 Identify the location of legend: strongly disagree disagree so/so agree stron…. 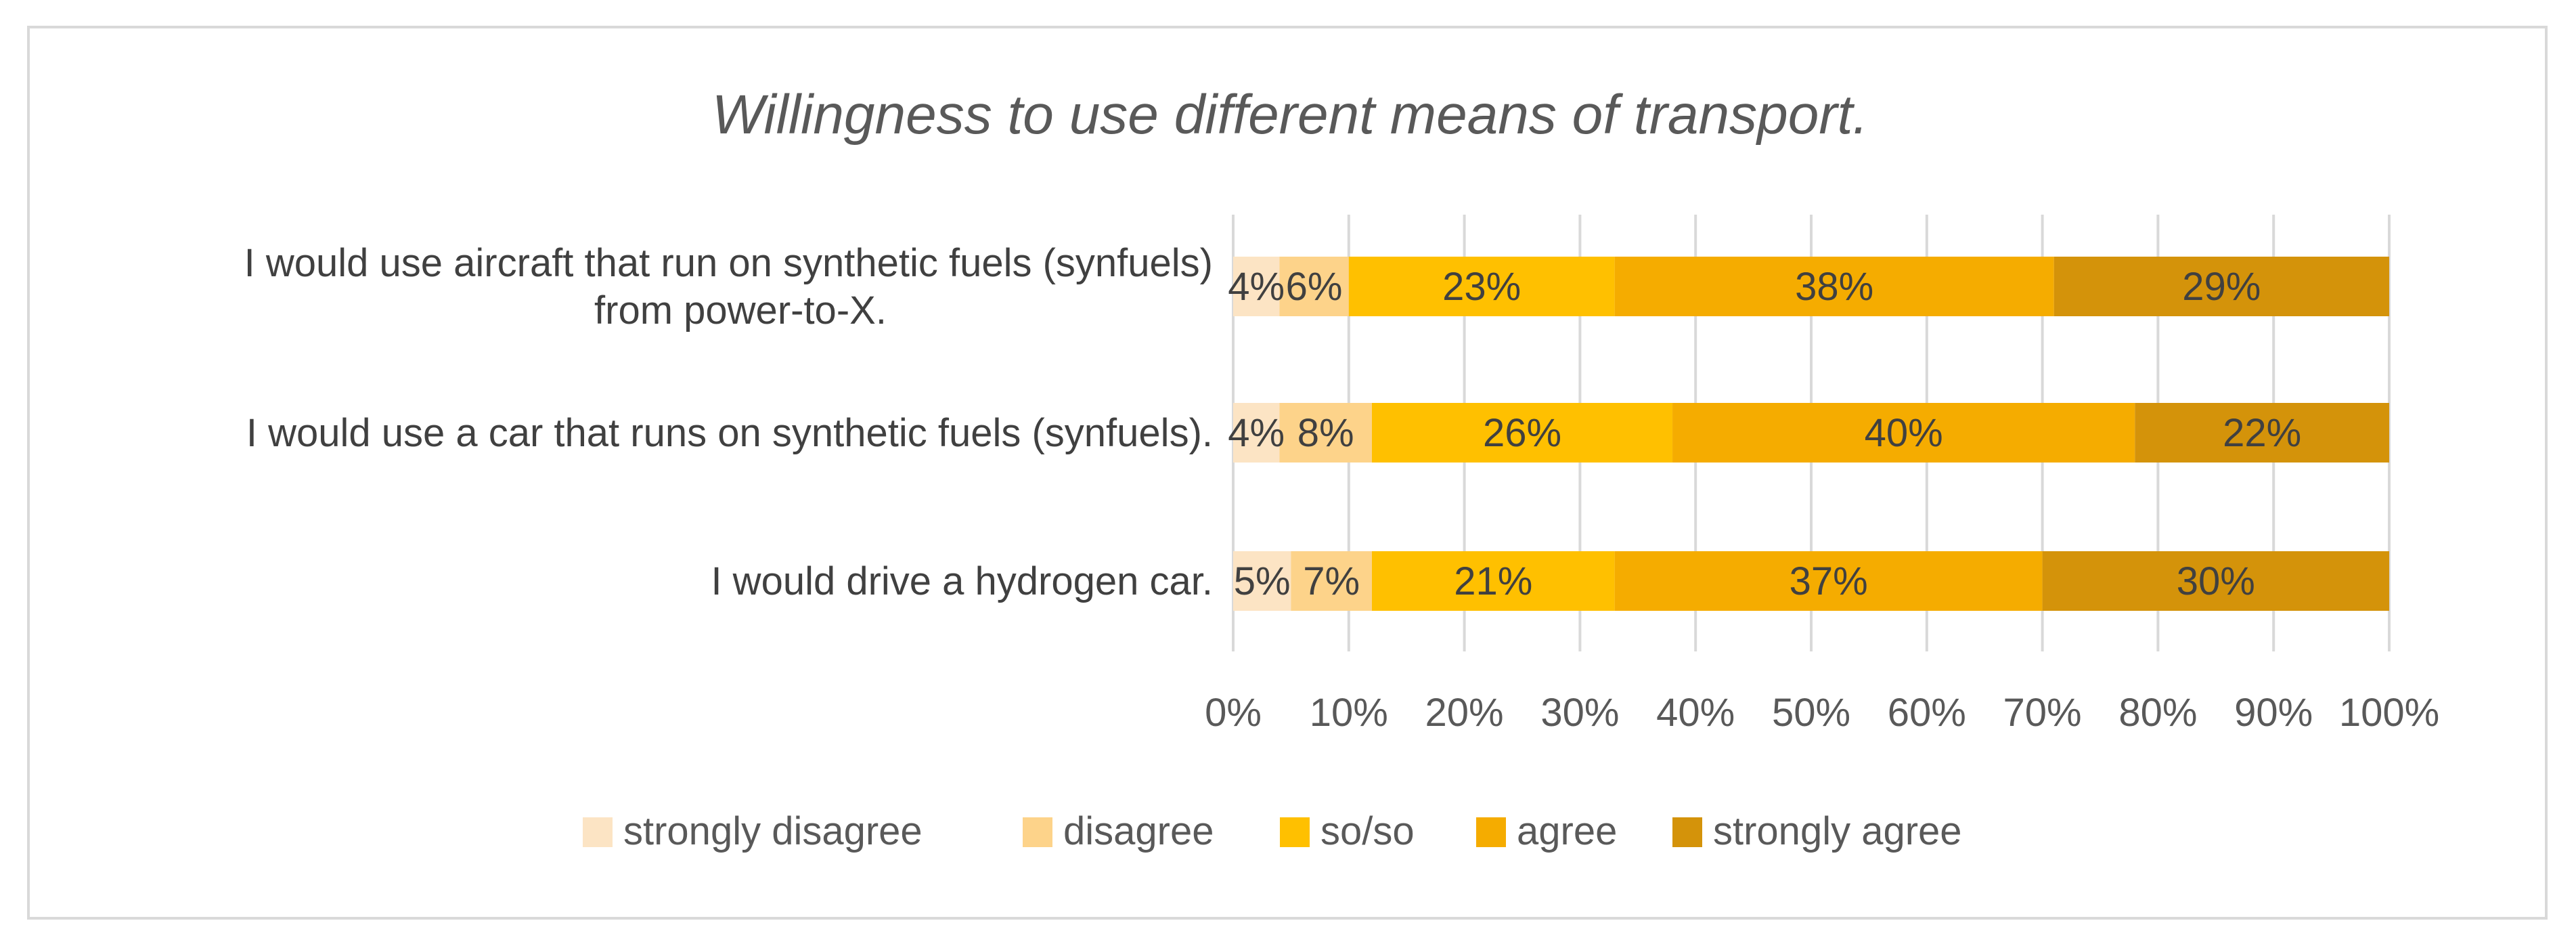
(1272, 831).